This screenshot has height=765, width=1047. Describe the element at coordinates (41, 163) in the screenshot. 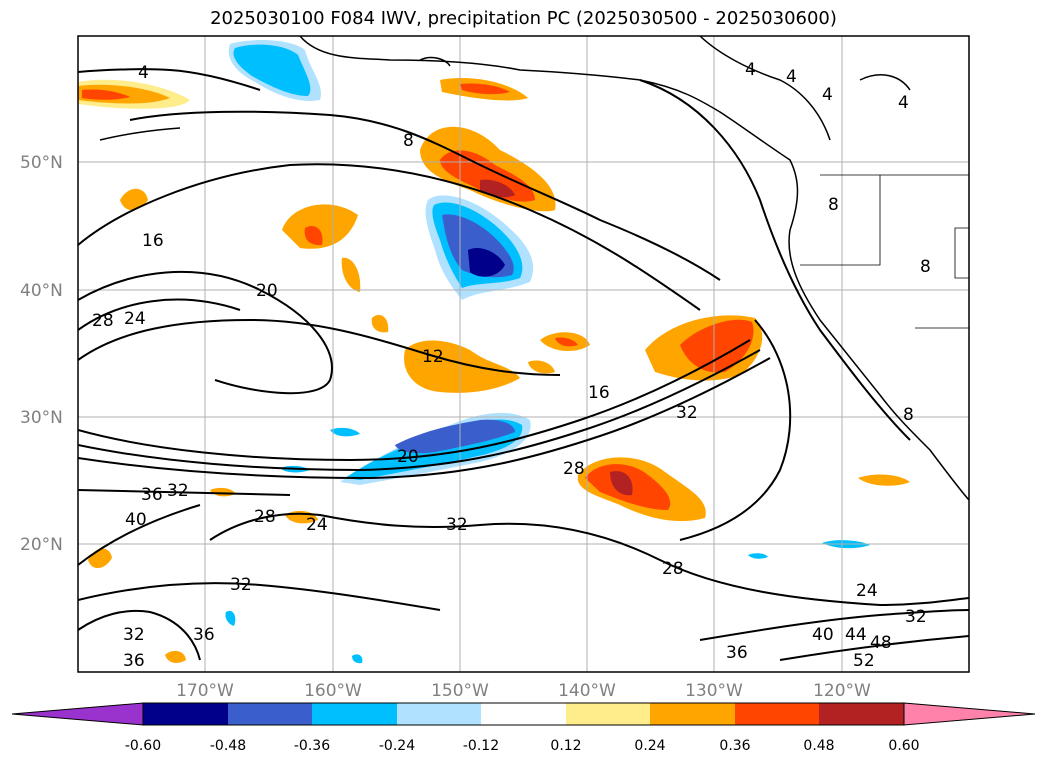

I see `lat-label: 50°N` at that location.